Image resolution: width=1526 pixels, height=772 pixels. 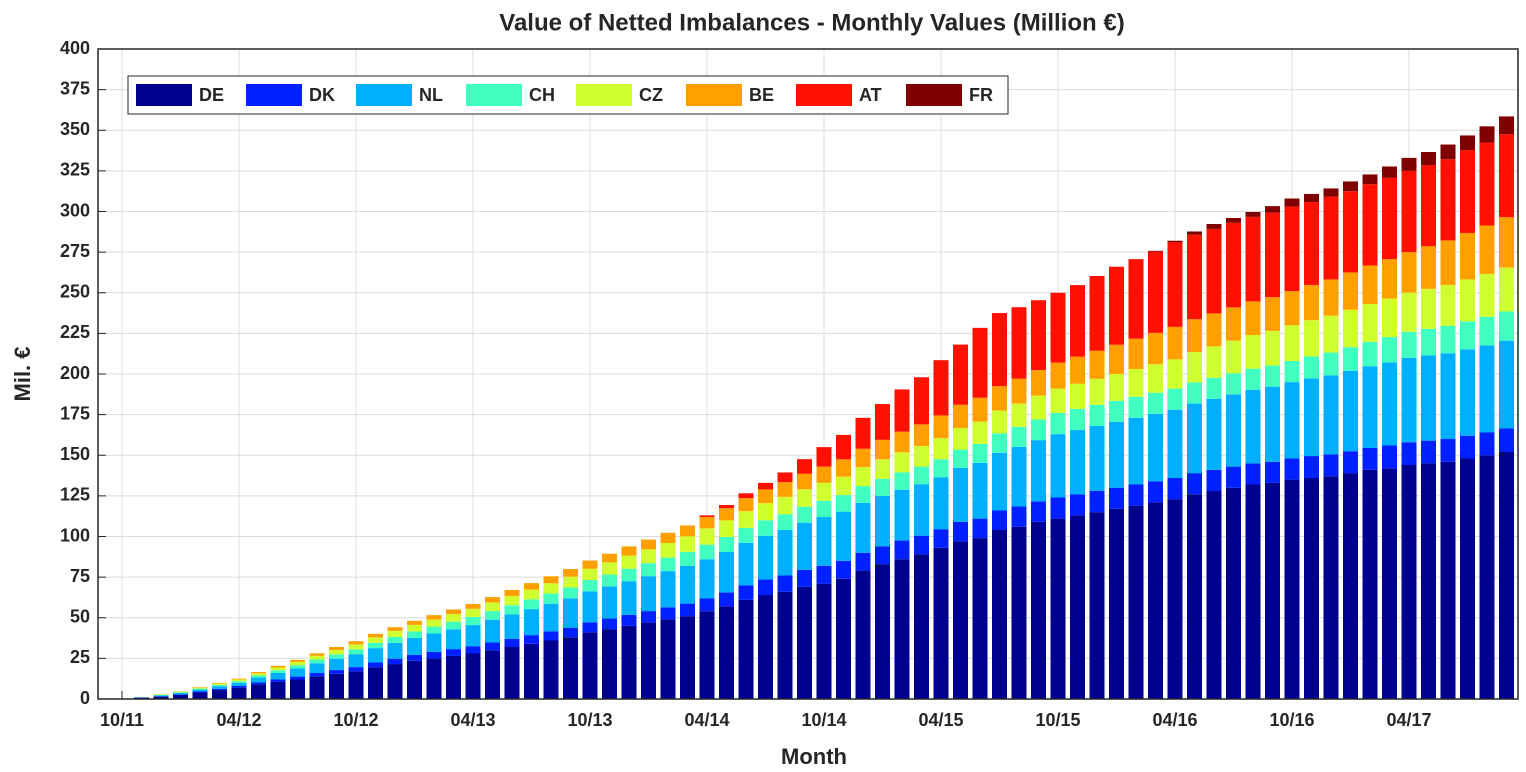 I want to click on x-tick-label: 04/15, so click(x=940, y=720).